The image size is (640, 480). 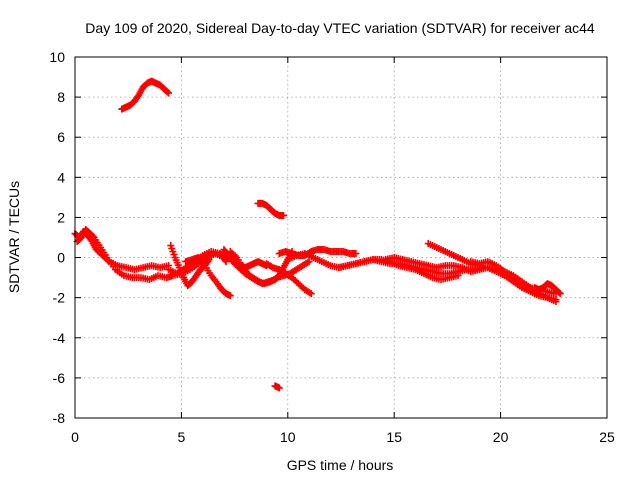 What do you see at coordinates (145, 95) in the screenshot?
I see `series-arc-high` at bounding box center [145, 95].